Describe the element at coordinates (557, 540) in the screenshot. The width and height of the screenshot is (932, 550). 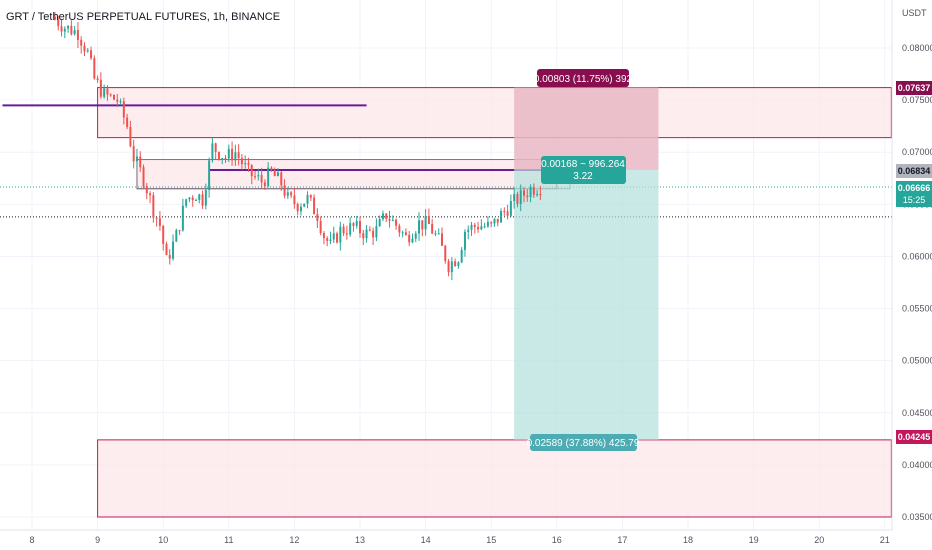
I see `x-tick-label: 16` at that location.